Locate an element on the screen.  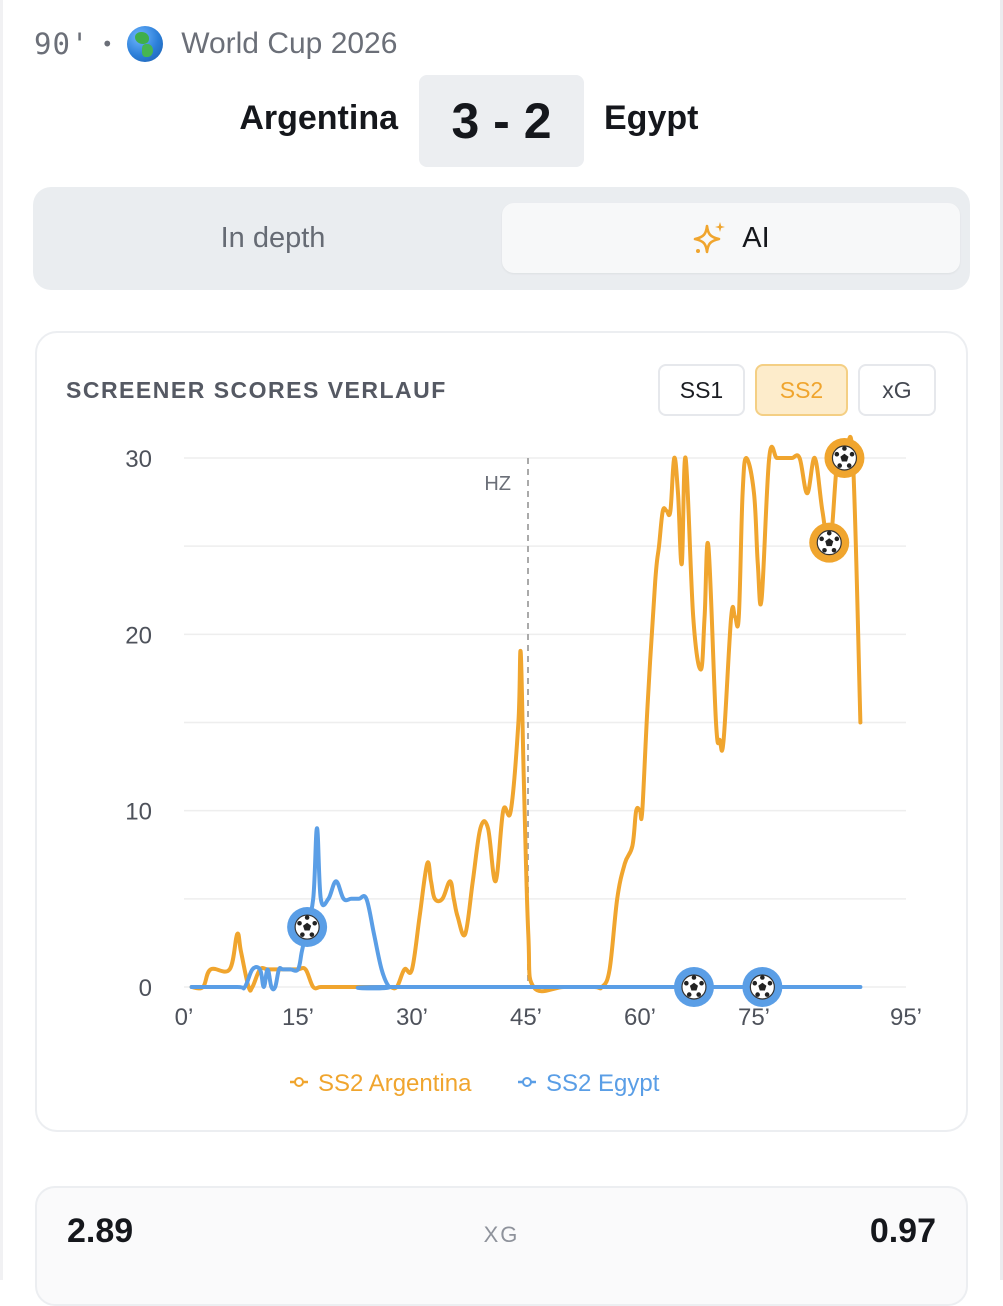
x-tick-label: 60’ is located at coordinates (640, 1017).